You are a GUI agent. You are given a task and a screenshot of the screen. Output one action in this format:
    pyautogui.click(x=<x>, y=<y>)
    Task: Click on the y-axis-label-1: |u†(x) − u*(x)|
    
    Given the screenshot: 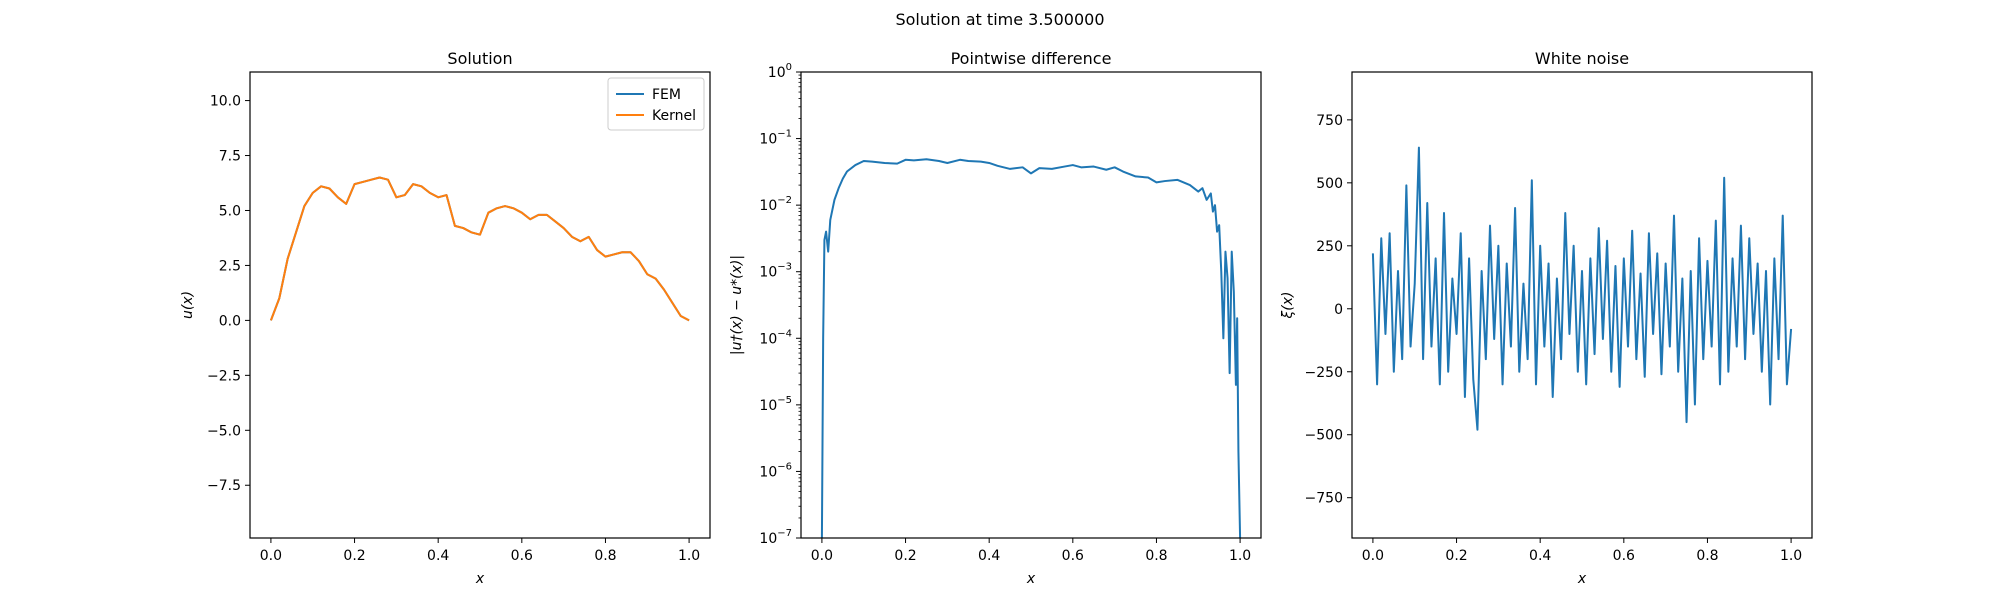 What is the action you would take?
    pyautogui.click(x=737, y=305)
    